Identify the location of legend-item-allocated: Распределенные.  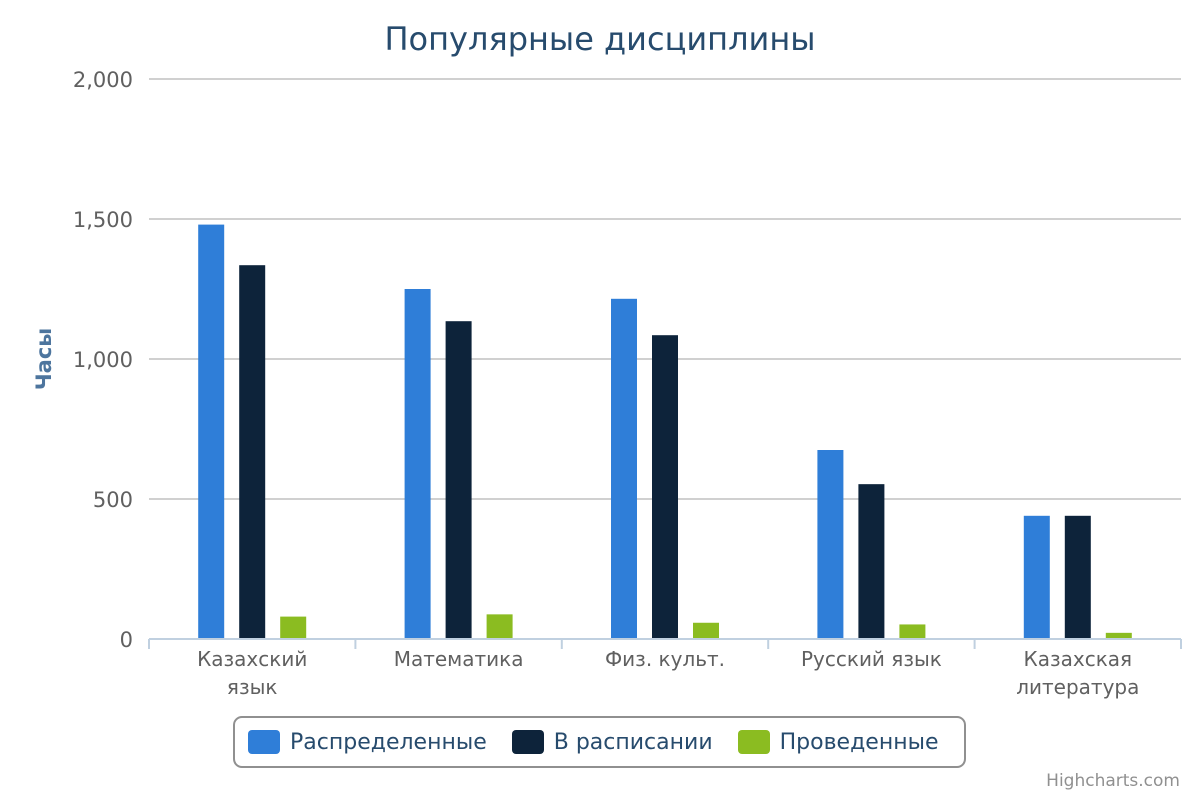
(367, 742).